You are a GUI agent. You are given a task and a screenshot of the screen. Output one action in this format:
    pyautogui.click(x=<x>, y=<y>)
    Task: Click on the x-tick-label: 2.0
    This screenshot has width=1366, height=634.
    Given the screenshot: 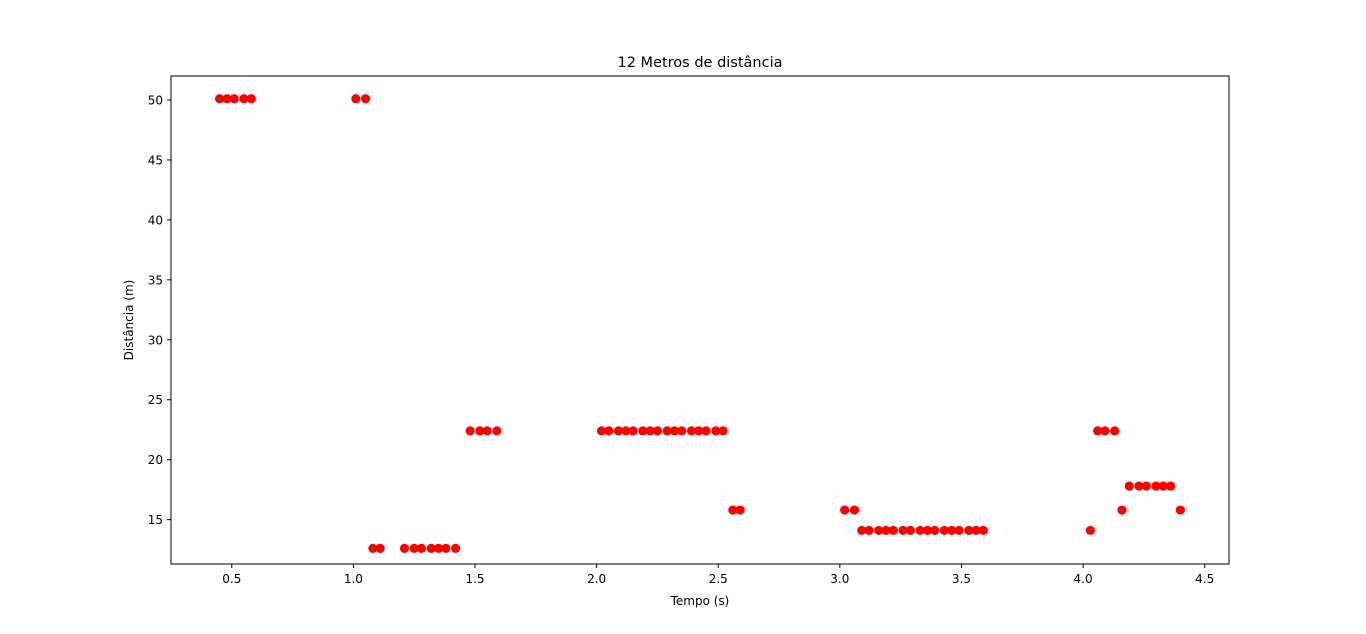 What is the action you would take?
    pyautogui.click(x=596, y=579)
    